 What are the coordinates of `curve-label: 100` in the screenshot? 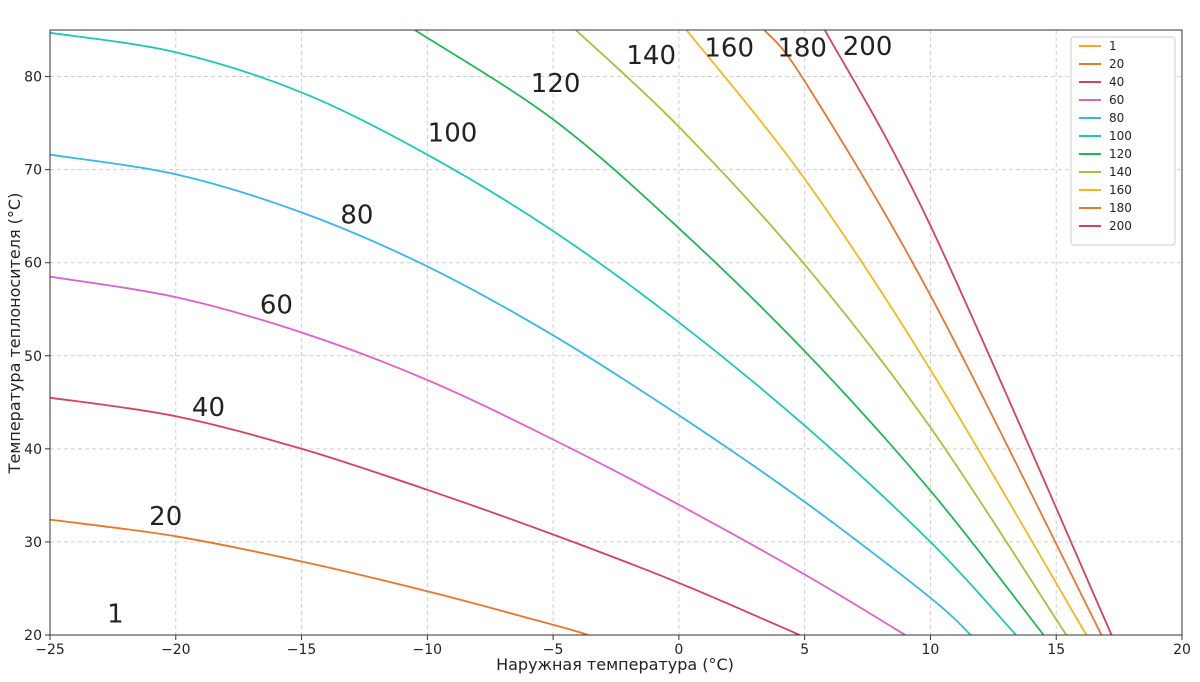 It's located at (453, 133).